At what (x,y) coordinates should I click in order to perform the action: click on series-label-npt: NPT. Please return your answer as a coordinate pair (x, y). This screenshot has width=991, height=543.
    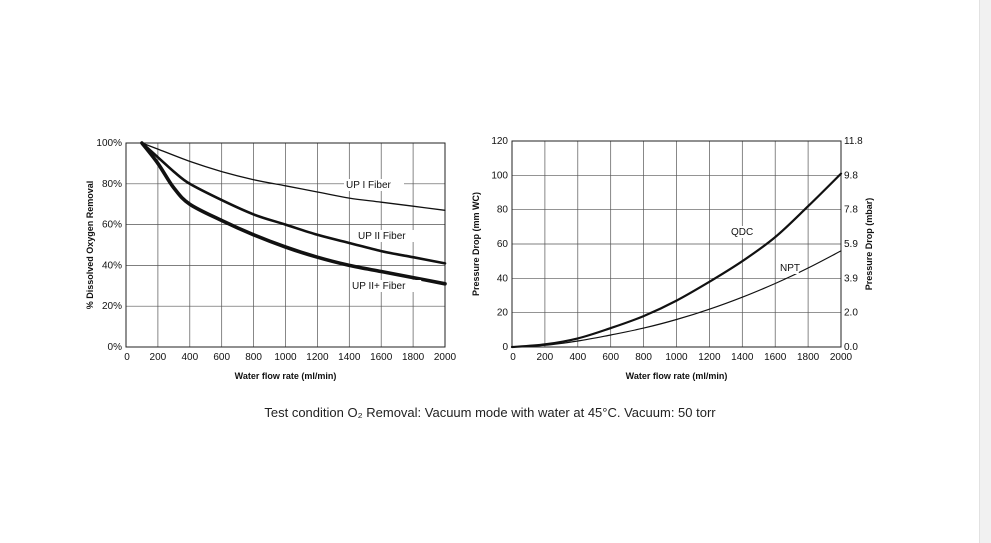
    Looking at the image, I should click on (790, 268).